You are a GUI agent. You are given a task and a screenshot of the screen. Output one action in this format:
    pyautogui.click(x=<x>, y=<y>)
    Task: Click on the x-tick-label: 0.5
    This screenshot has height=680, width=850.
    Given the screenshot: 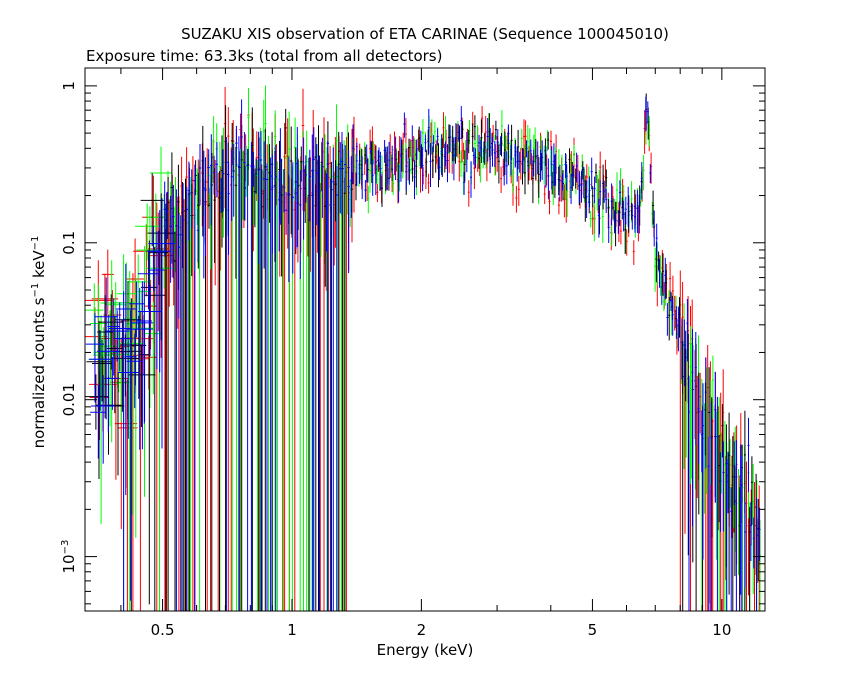 What is the action you would take?
    pyautogui.click(x=163, y=630)
    